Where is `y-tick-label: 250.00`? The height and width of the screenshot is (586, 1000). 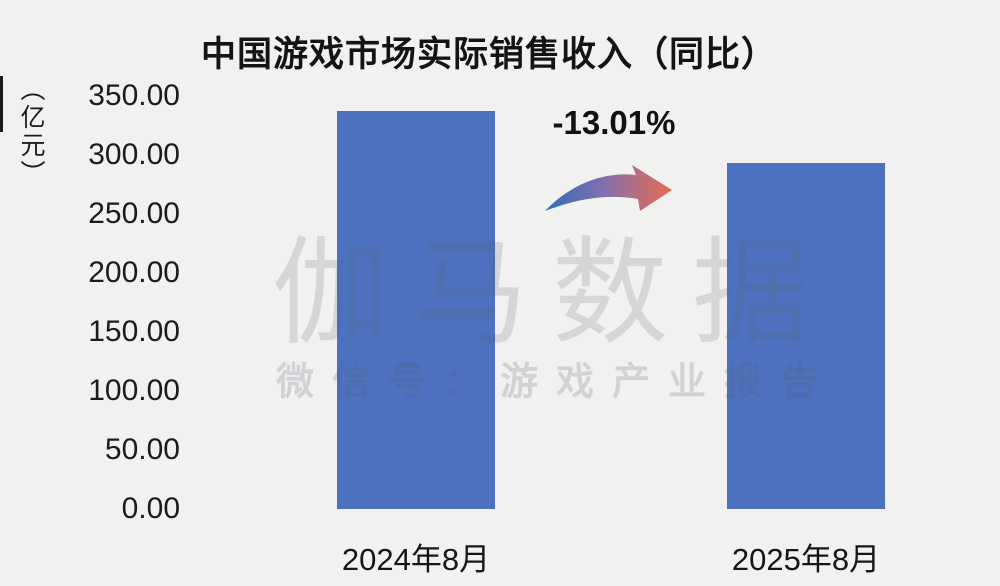
y-tick-label: 250.00 is located at coordinates (134, 213).